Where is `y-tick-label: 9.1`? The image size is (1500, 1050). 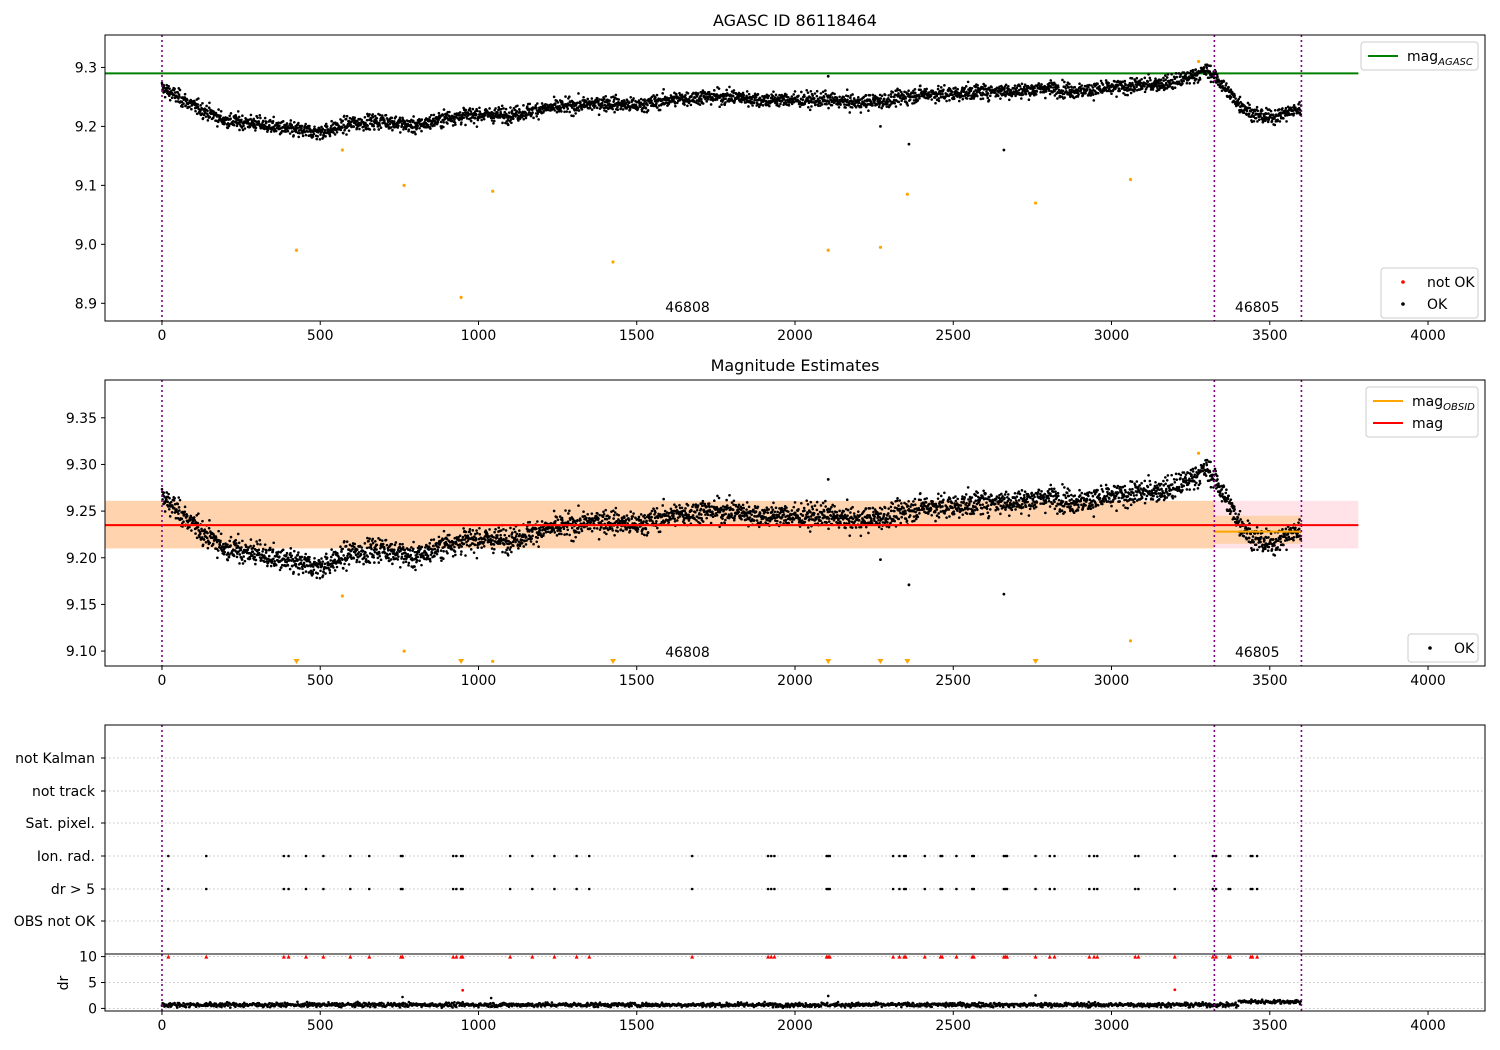
y-tick-label: 9.1 is located at coordinates (86, 186).